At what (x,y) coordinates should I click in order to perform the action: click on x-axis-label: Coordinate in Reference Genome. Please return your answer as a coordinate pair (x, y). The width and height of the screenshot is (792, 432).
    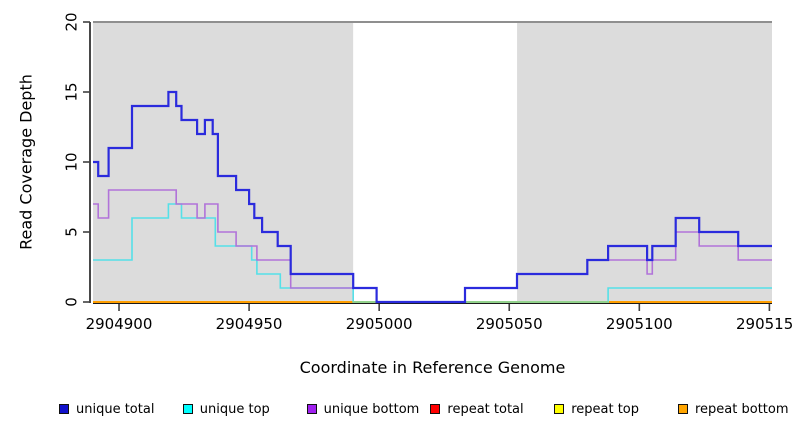
    Looking at the image, I should click on (432, 367).